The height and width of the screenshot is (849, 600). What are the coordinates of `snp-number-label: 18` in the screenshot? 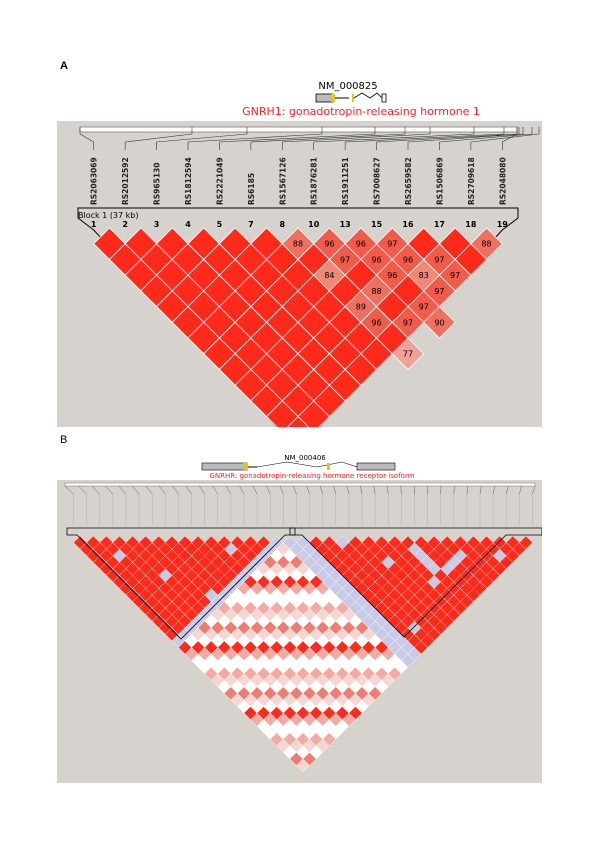 It's located at (471, 224).